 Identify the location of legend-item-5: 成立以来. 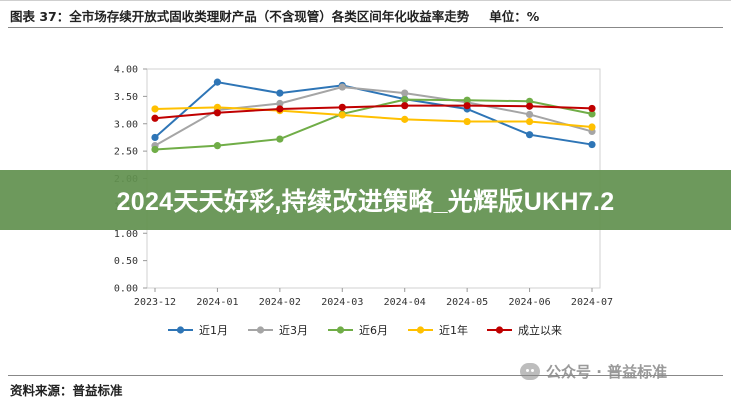
(524, 330).